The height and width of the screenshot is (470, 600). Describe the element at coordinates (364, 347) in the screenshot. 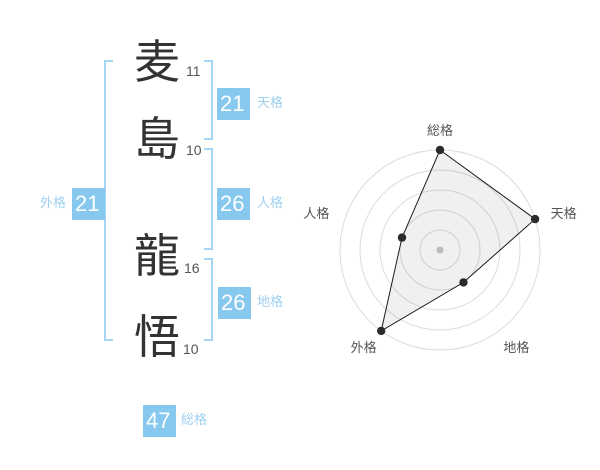

I see `radar-axis-label-4: 外格` at that location.